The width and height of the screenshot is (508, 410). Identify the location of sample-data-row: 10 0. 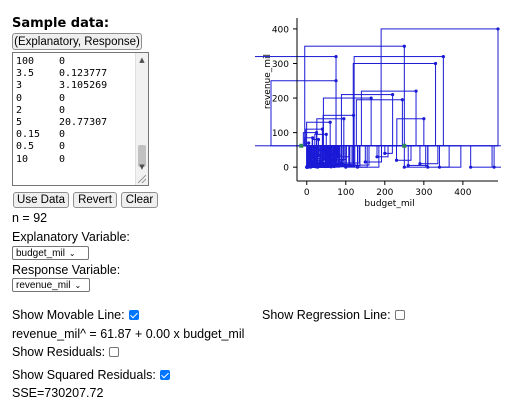
(61, 160).